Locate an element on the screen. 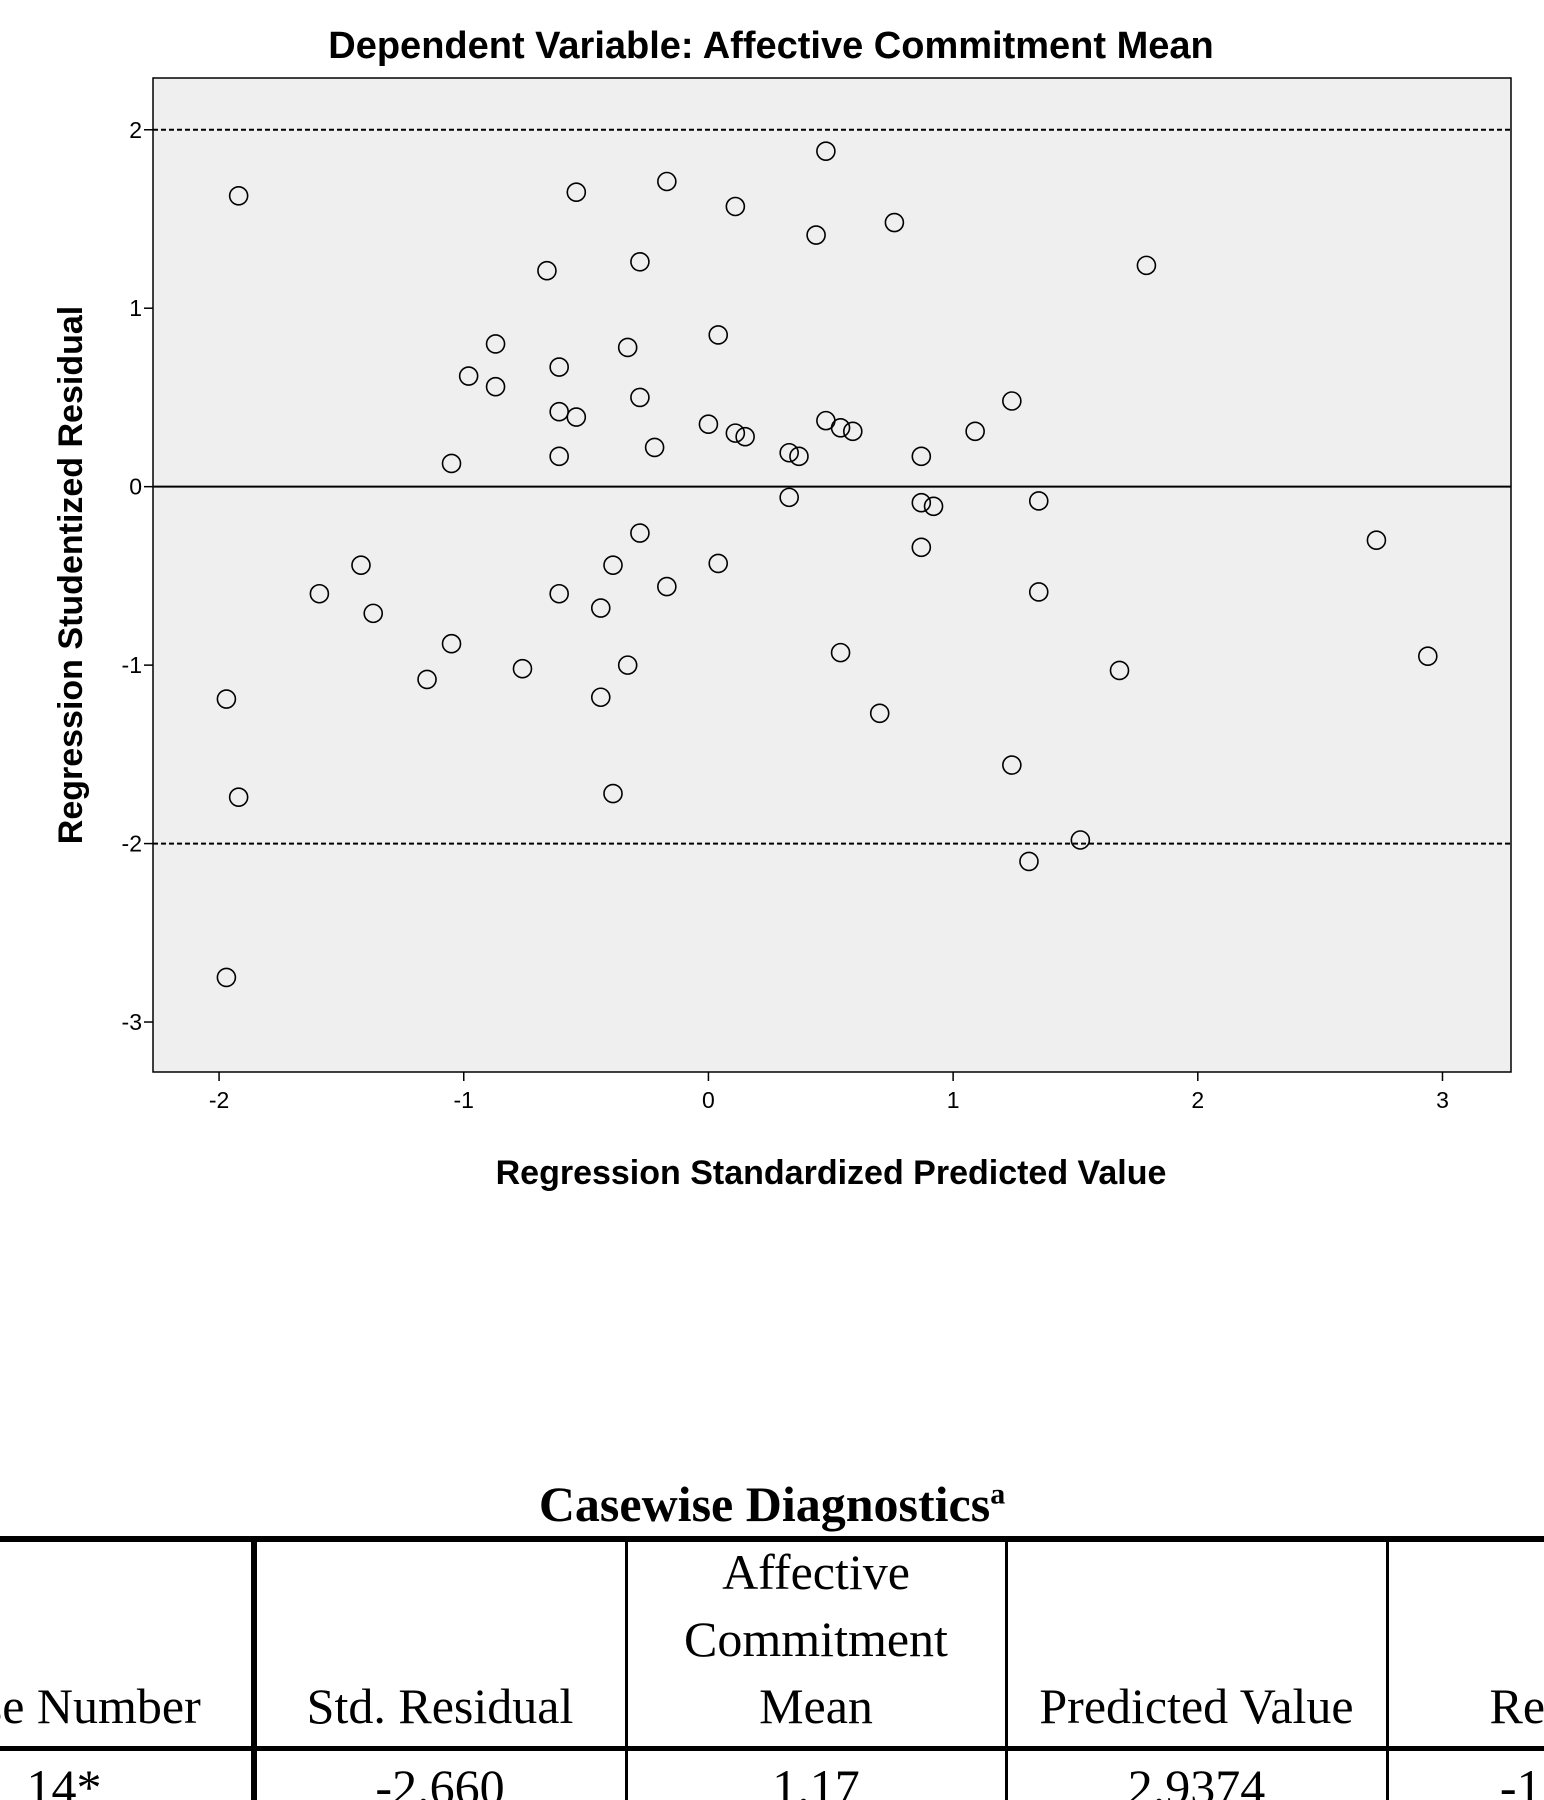  column-header: Predicted Value is located at coordinates (1196, 1706).